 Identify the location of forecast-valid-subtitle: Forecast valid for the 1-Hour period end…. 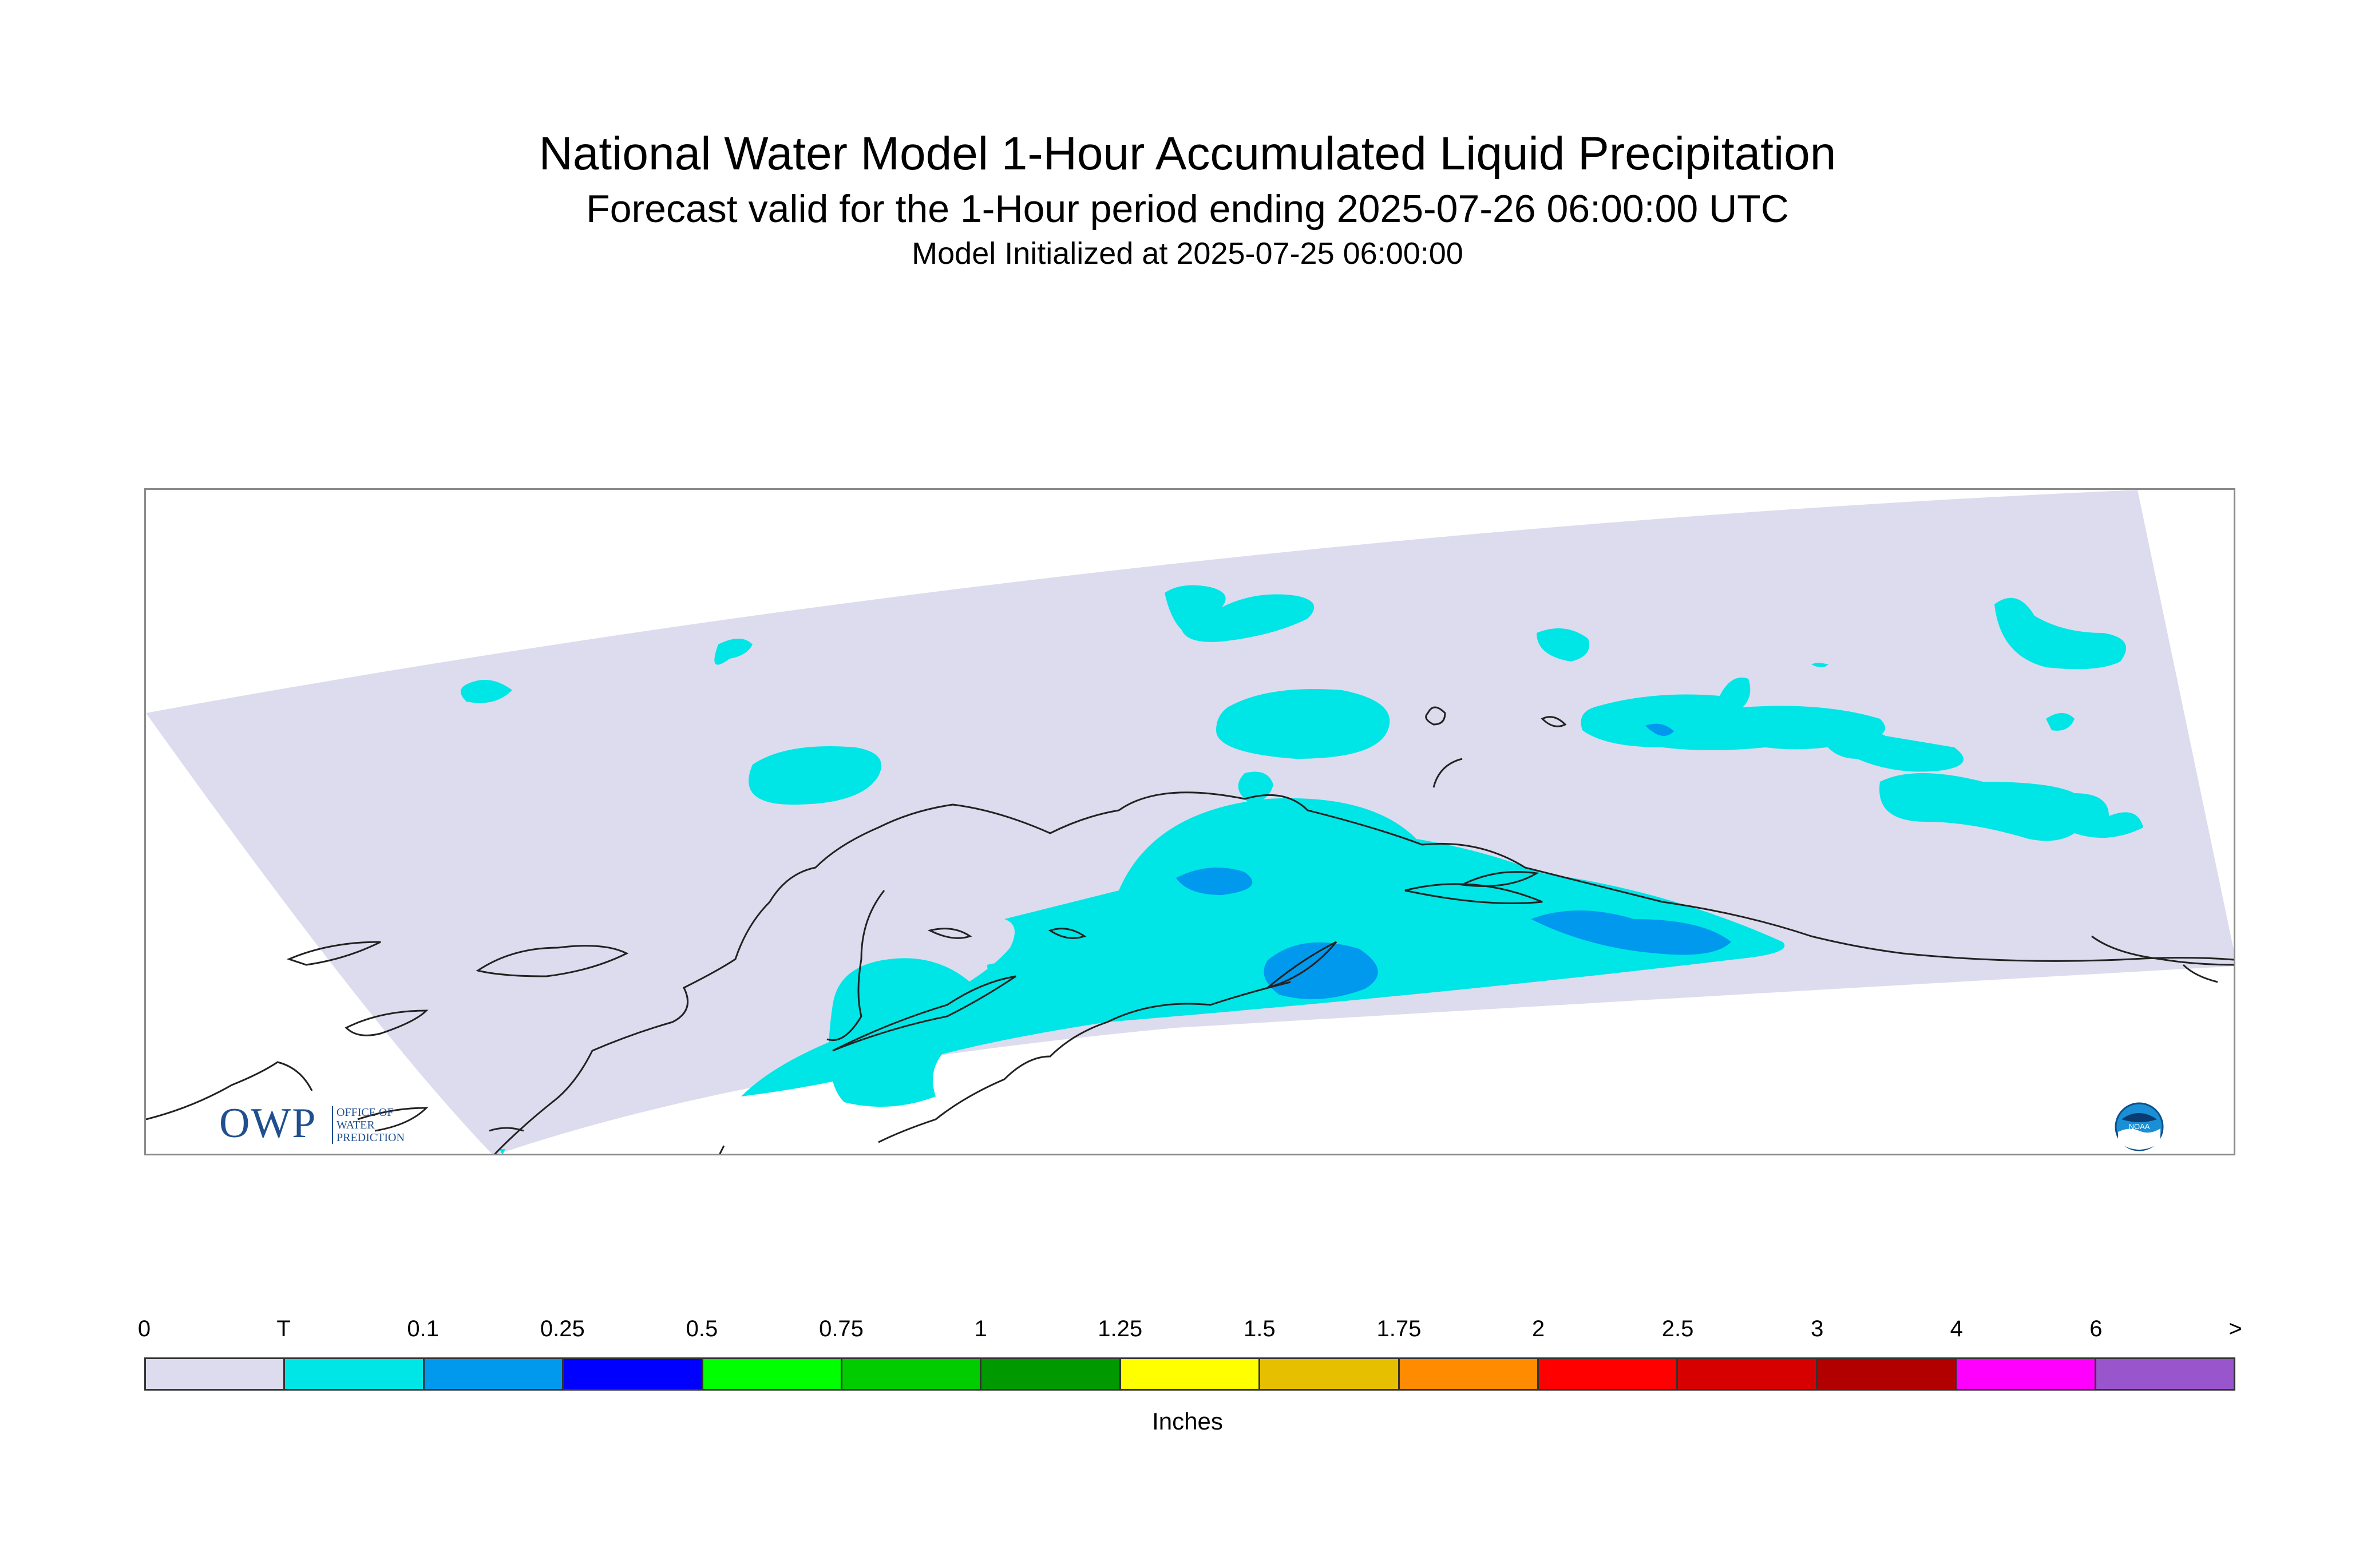
(1187, 209).